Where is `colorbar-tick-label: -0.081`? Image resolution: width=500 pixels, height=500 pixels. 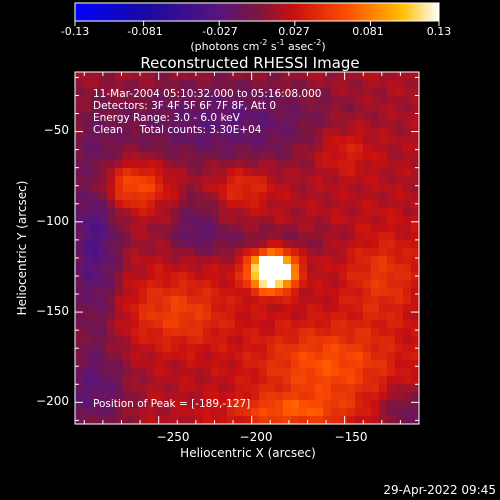 colorbar-tick-label: -0.081 is located at coordinates (144, 31).